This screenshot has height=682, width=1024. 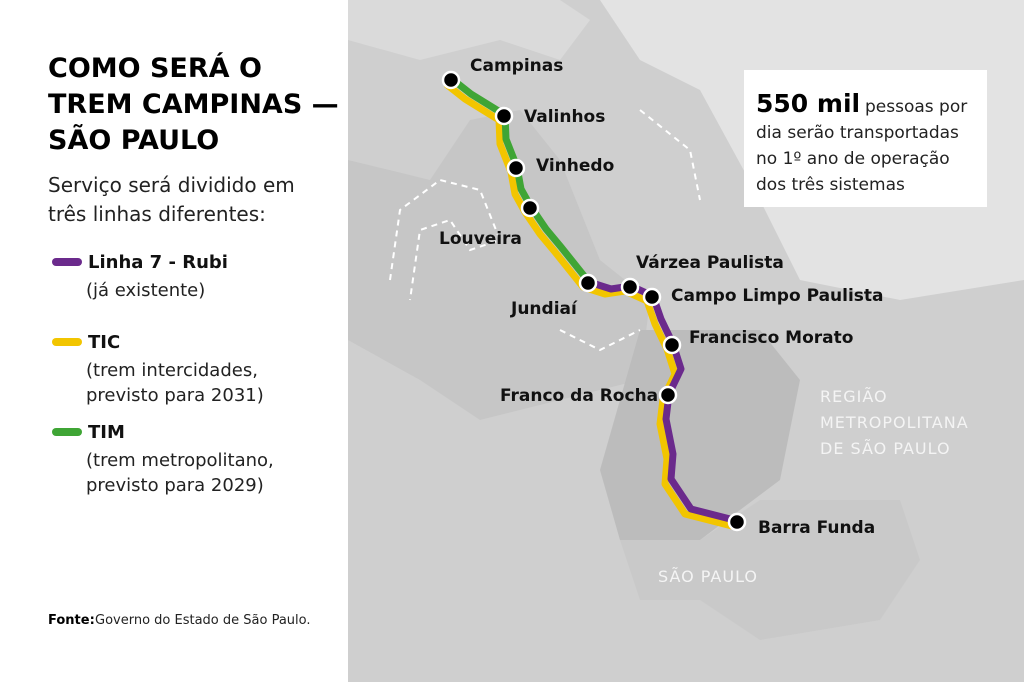 I want to click on station-label: Louveira, so click(x=480, y=239).